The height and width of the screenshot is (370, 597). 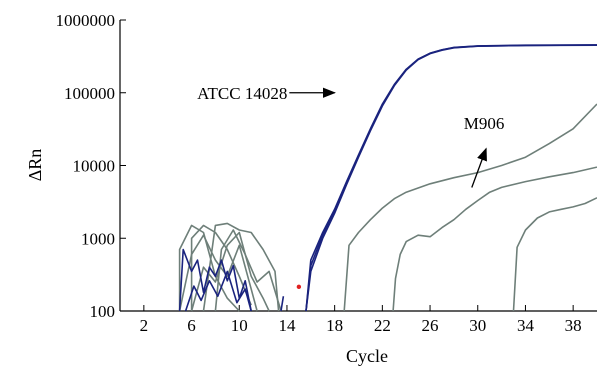 I want to click on annotation-m906-arrow-up, so click(x=479, y=167).